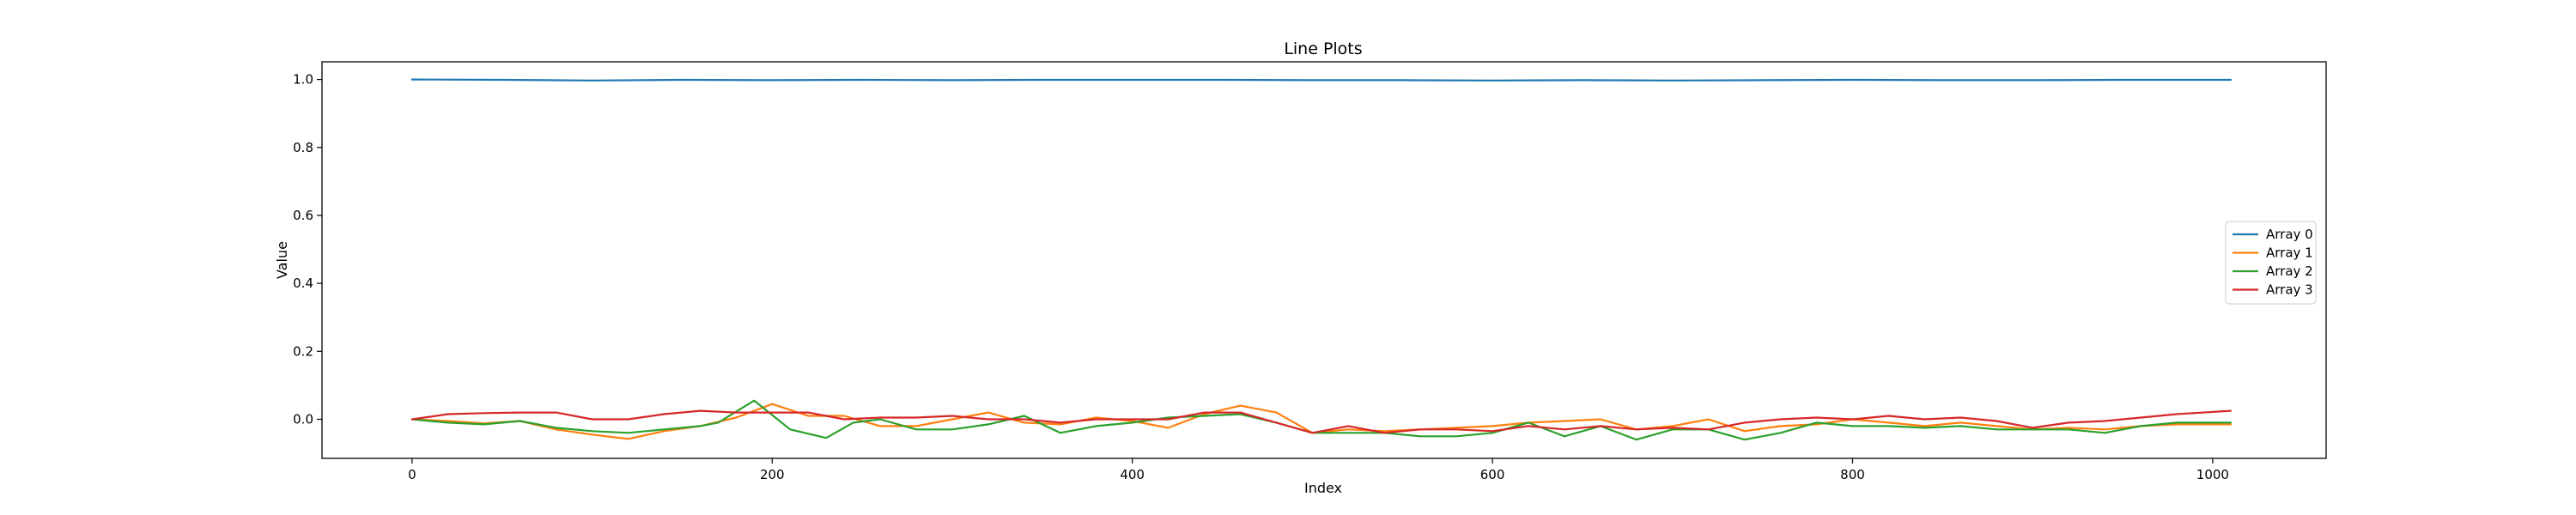 This screenshot has height=515, width=2576. What do you see at coordinates (2212, 474) in the screenshot?
I see `x-tick-label: 1000` at bounding box center [2212, 474].